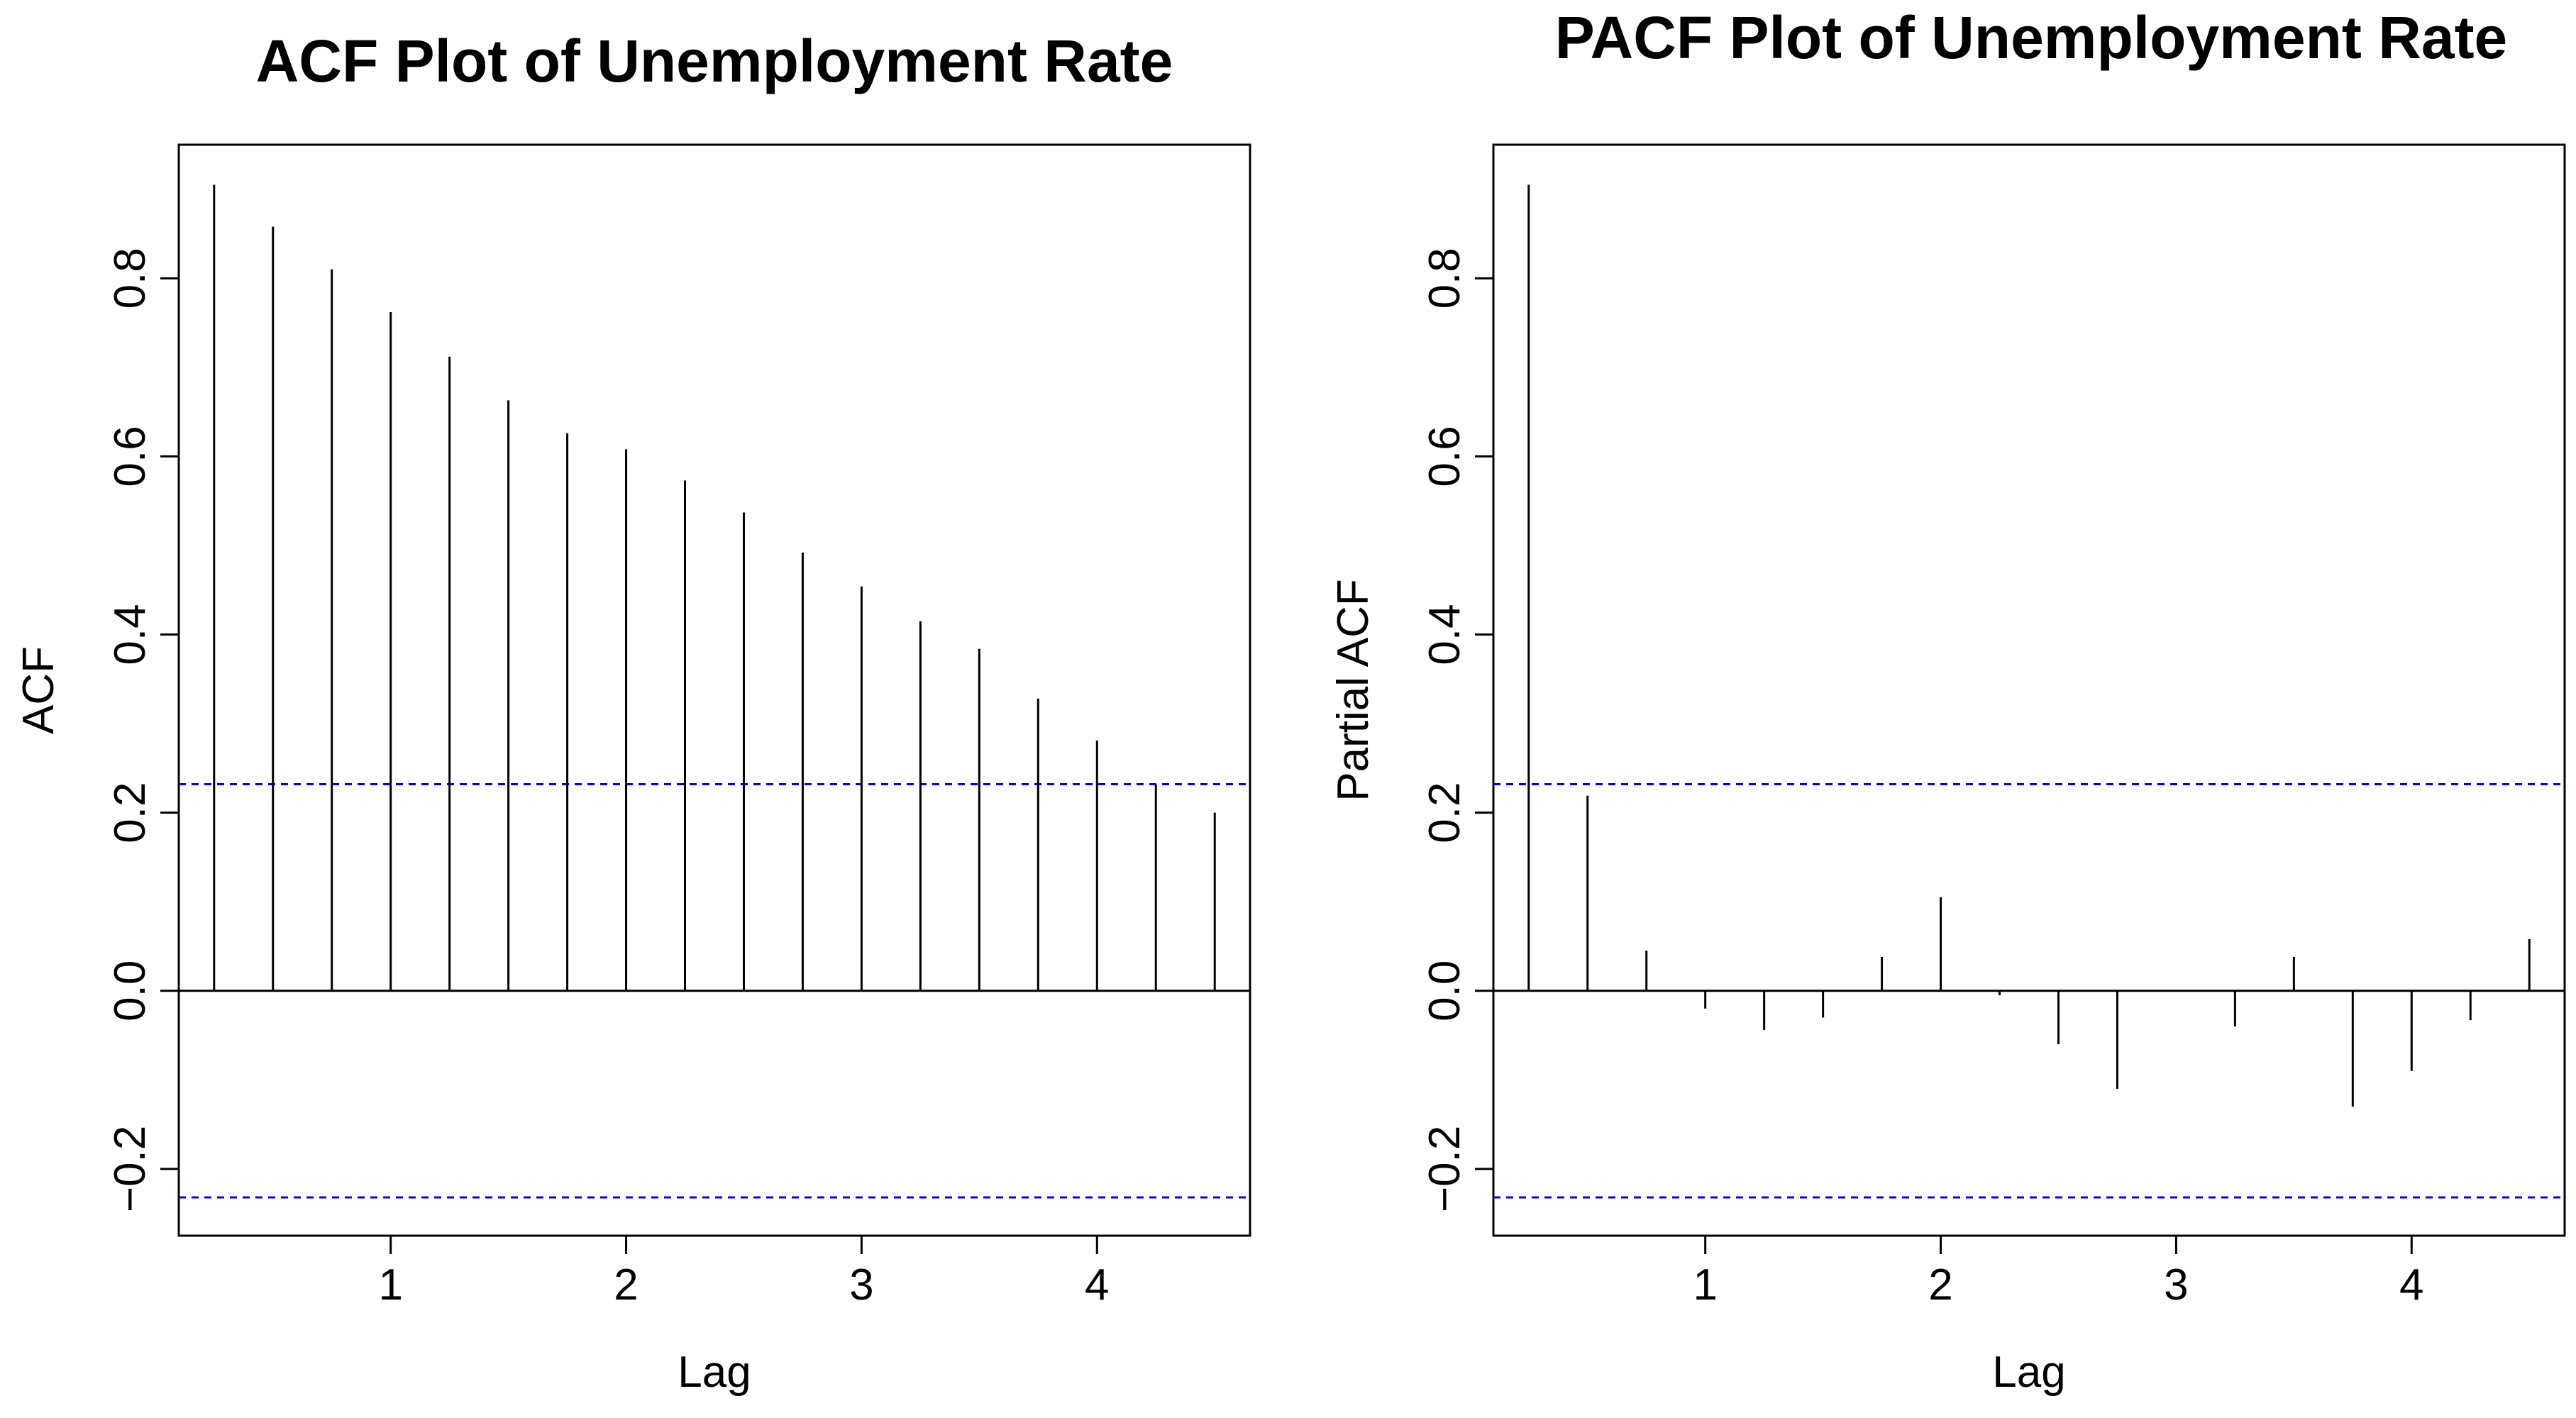 Image resolution: width=2576 pixels, height=1418 pixels. Describe the element at coordinates (1444, 812) in the screenshot. I see `pacf-y-tick-label: 0.2` at that location.